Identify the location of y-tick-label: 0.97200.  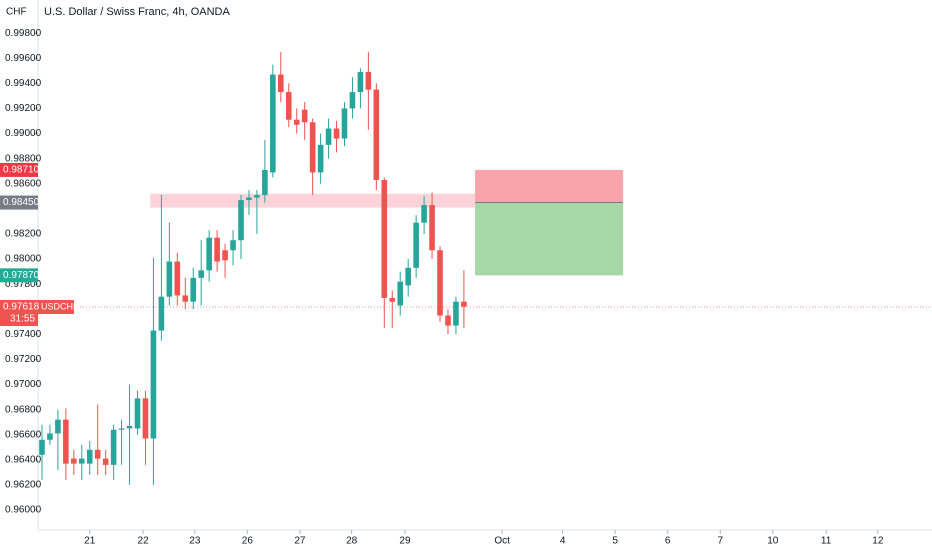
(23, 359).